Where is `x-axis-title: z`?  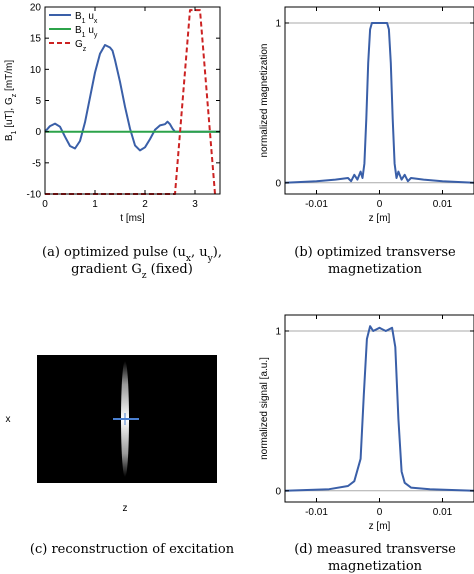 x-axis-title: z is located at coordinates (125, 508).